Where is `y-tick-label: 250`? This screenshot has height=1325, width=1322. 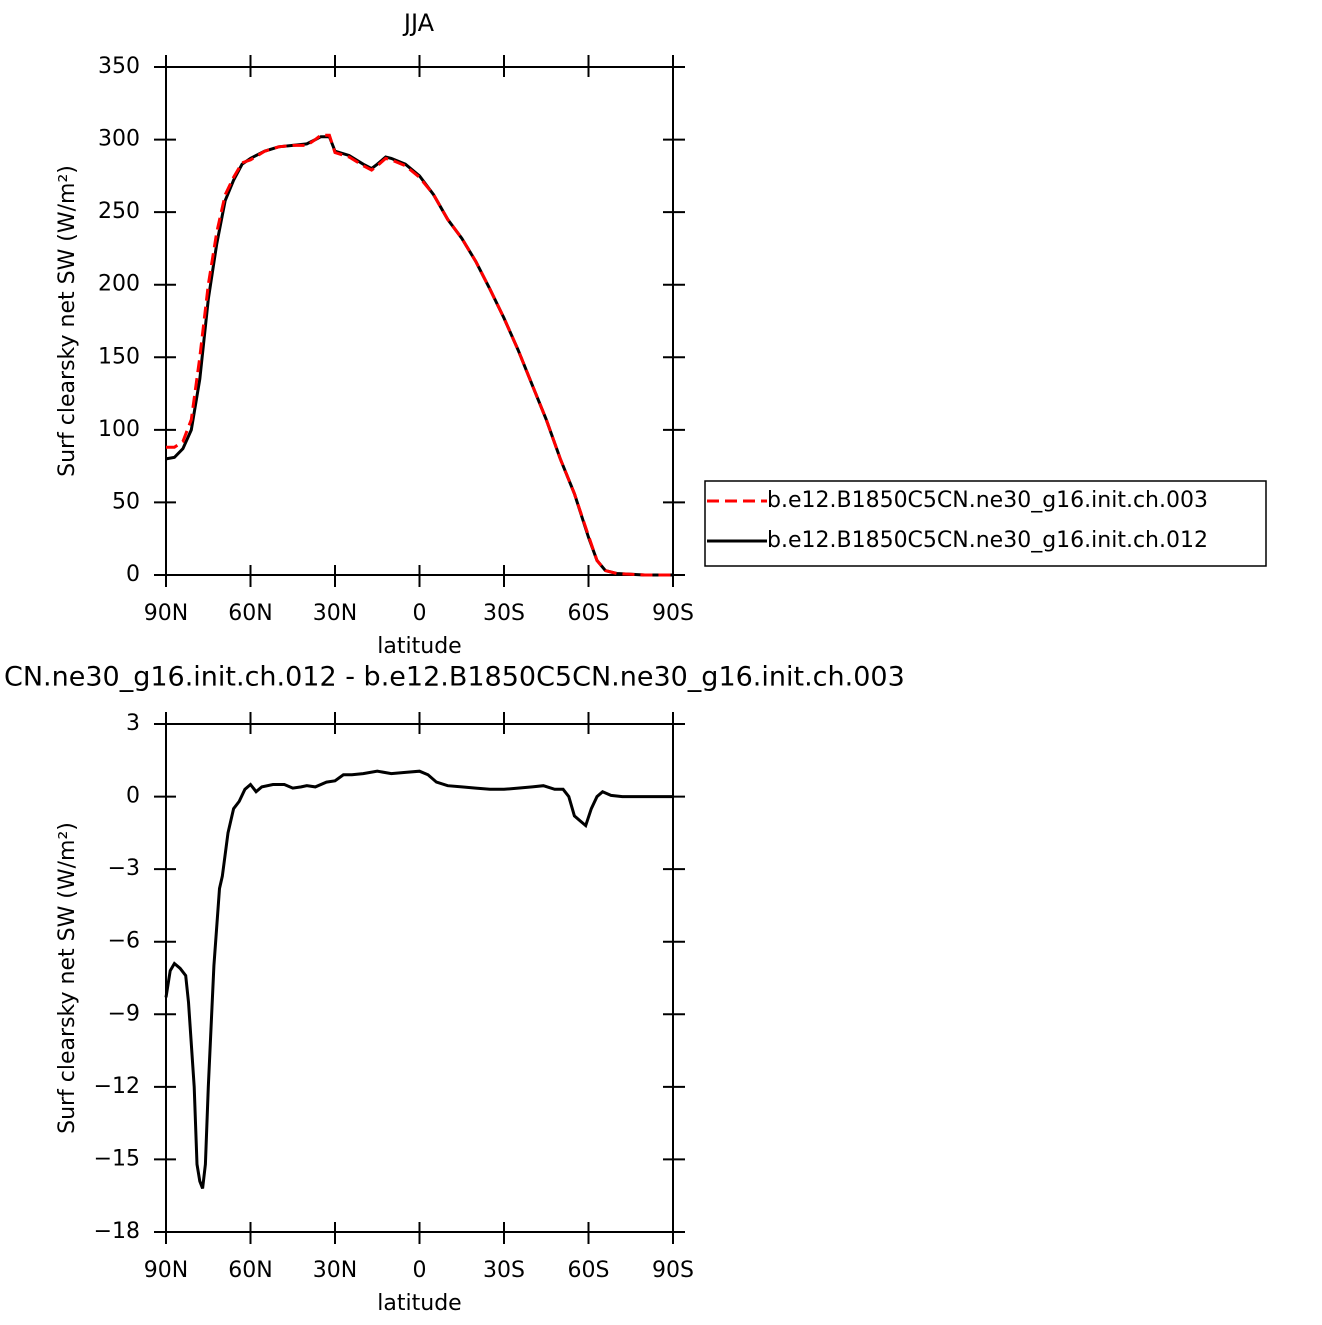 y-tick-label: 250 is located at coordinates (119, 211).